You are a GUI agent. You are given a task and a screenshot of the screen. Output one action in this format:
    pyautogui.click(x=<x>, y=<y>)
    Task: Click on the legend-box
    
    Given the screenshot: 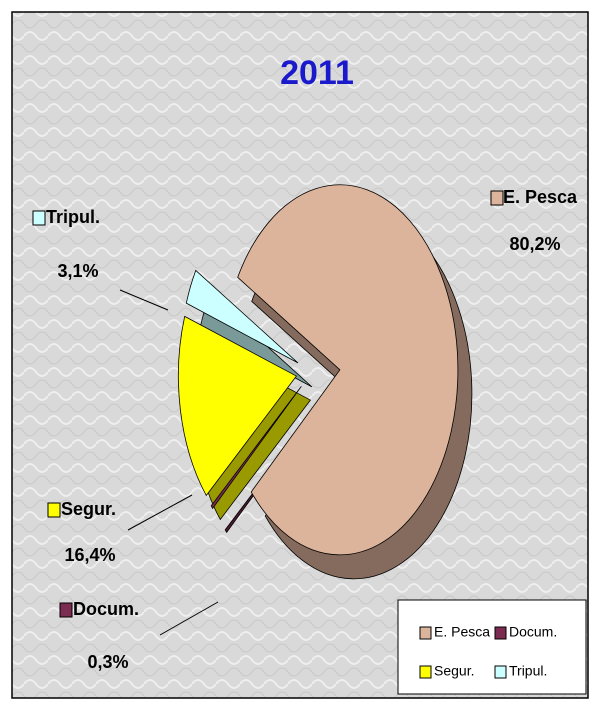 What is the action you would take?
    pyautogui.click(x=492, y=647)
    